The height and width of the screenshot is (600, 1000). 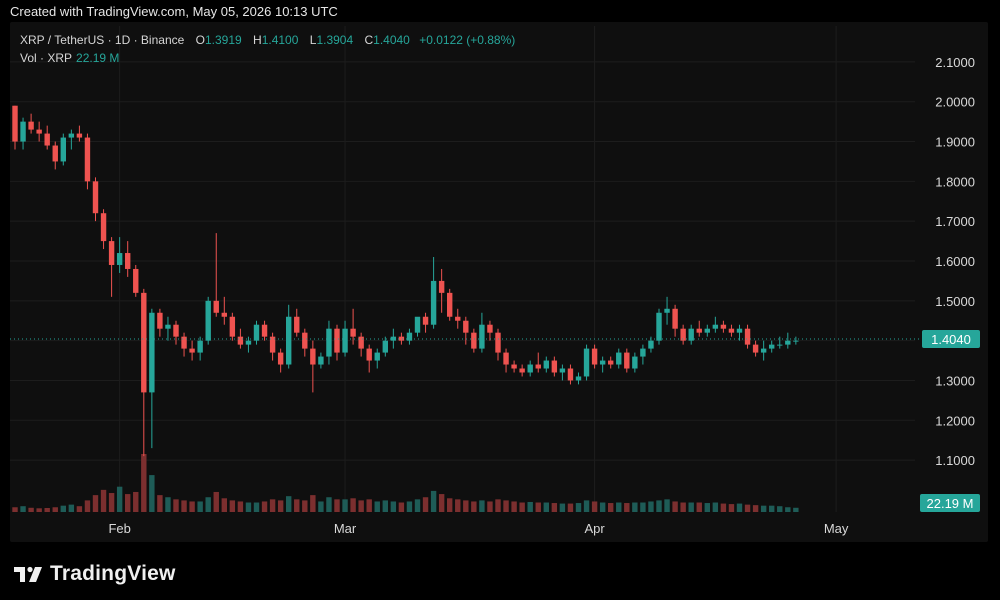 What do you see at coordinates (951, 339) in the screenshot?
I see `last-price-badge: 1.4040` at bounding box center [951, 339].